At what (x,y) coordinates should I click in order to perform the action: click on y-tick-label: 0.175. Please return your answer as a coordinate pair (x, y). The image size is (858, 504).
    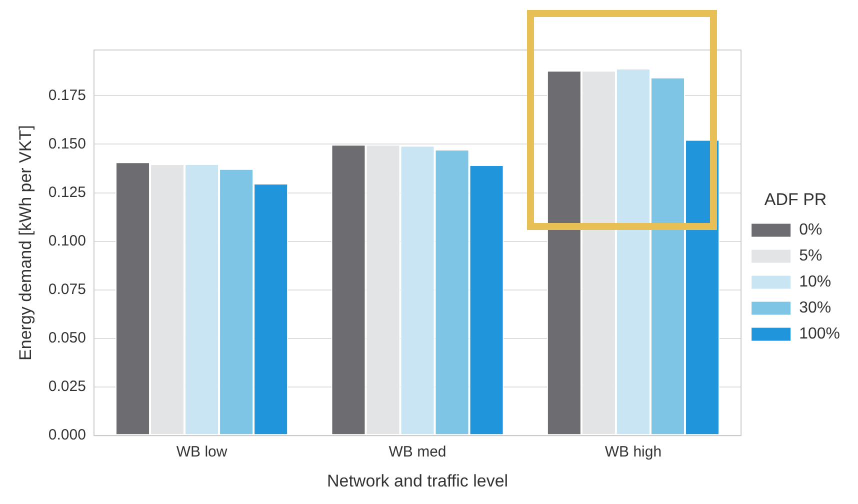
    Looking at the image, I should click on (67, 95).